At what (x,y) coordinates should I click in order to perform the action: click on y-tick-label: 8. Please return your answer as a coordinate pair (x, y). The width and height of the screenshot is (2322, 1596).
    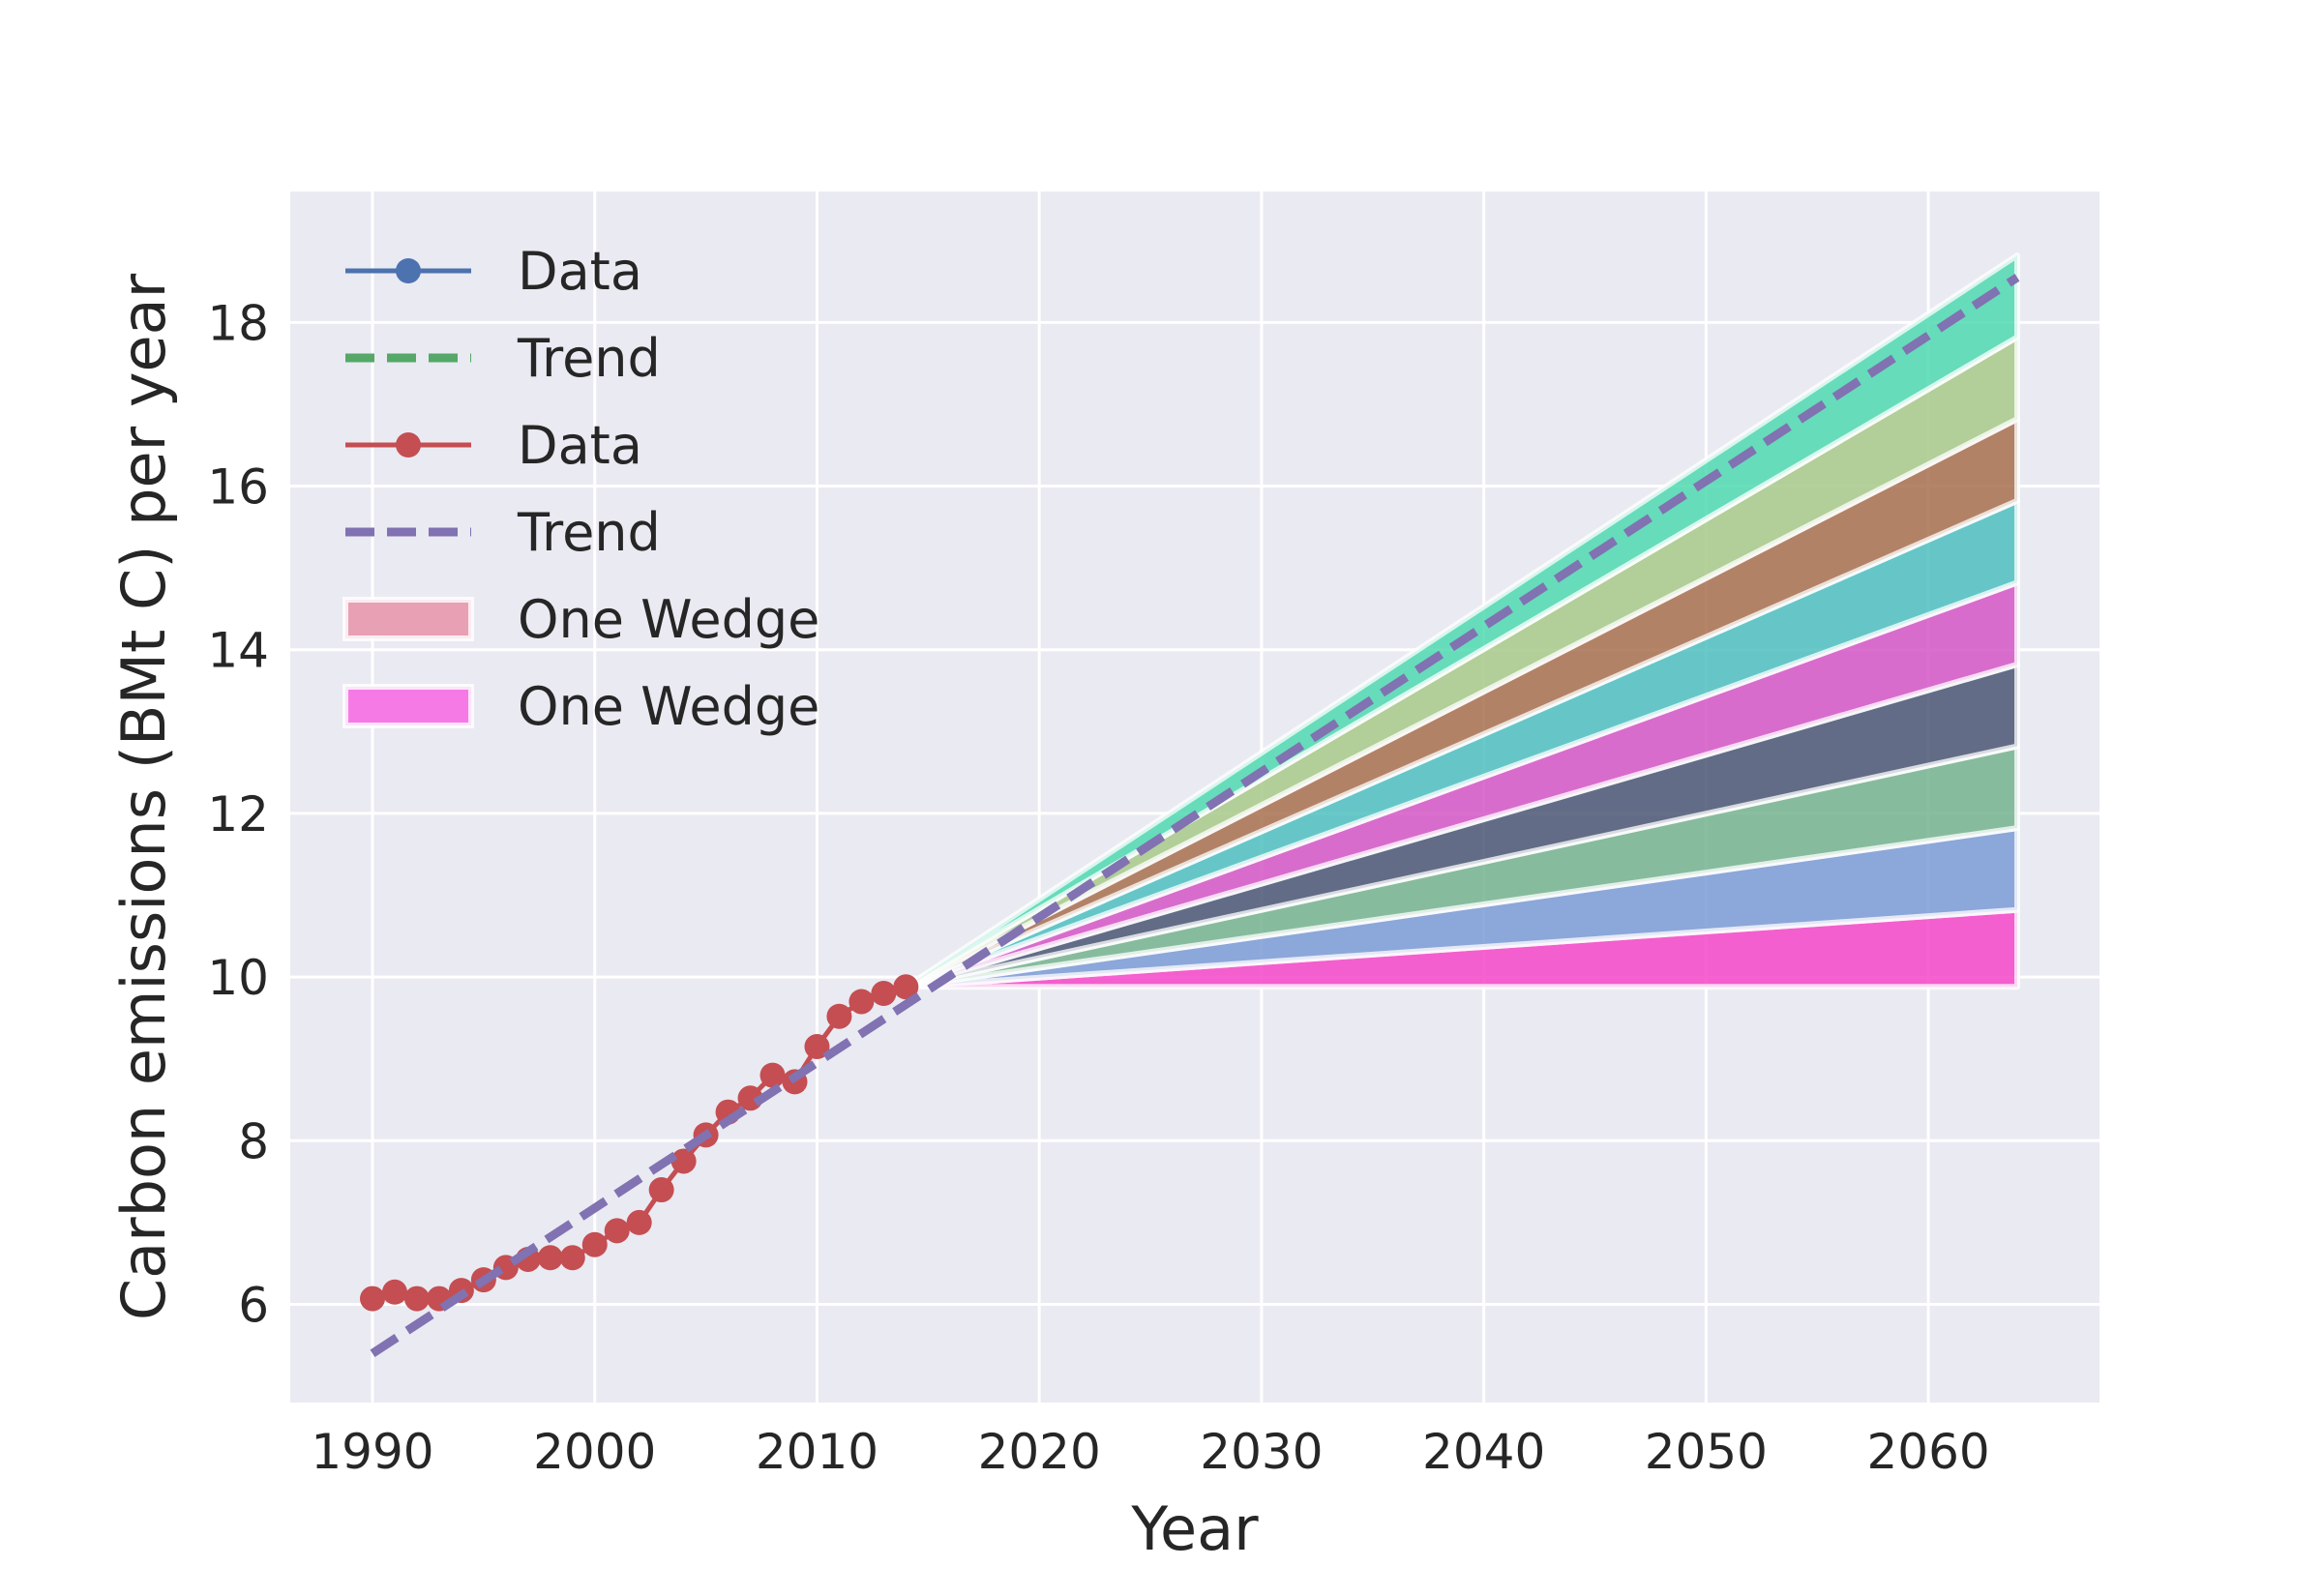
    Looking at the image, I should click on (253, 1141).